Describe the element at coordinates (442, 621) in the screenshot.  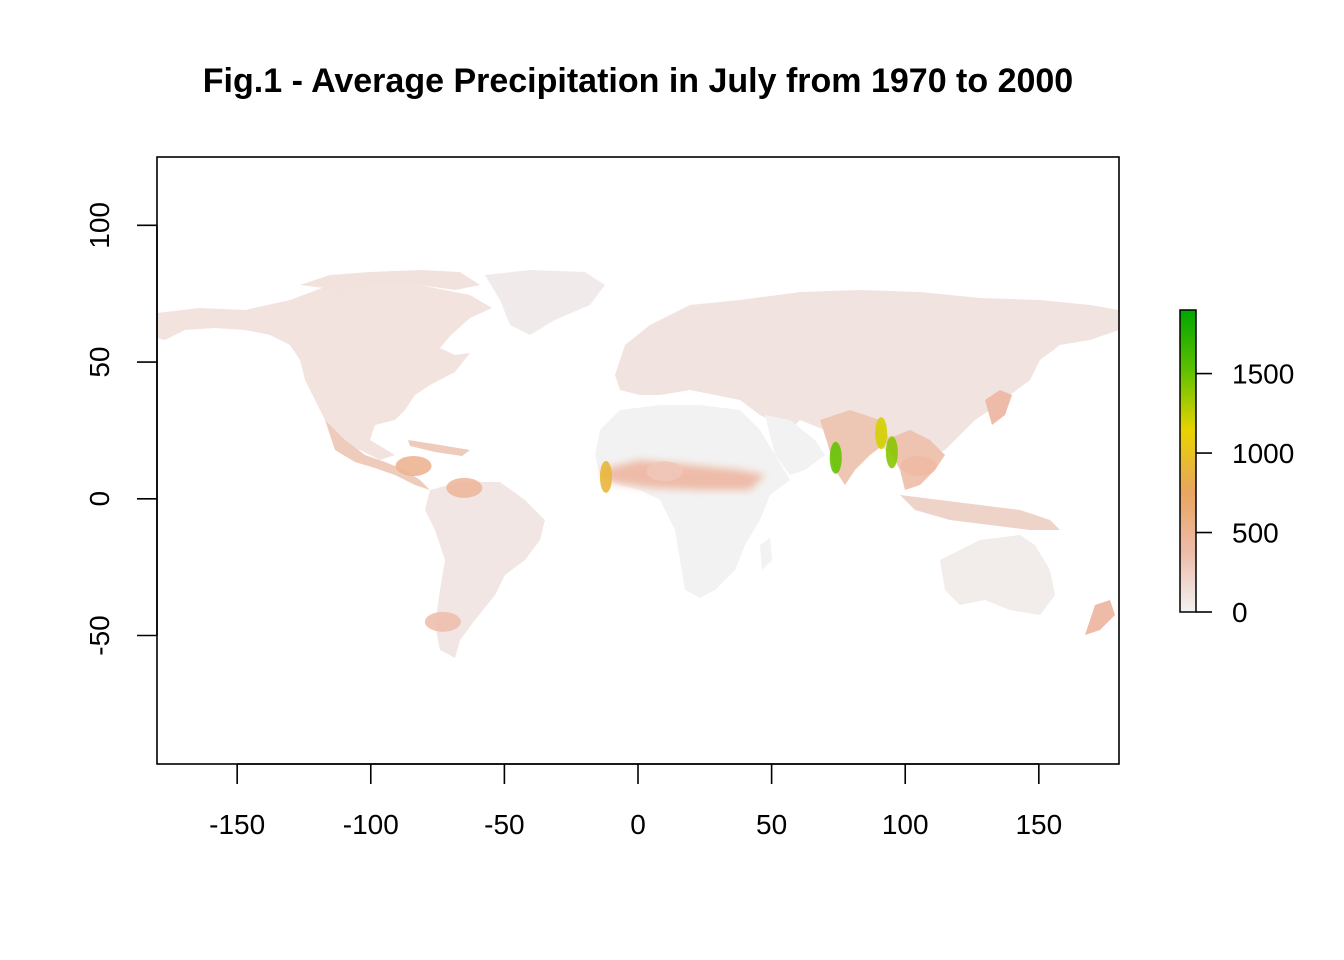
I see `hotspot-southern-chile` at that location.